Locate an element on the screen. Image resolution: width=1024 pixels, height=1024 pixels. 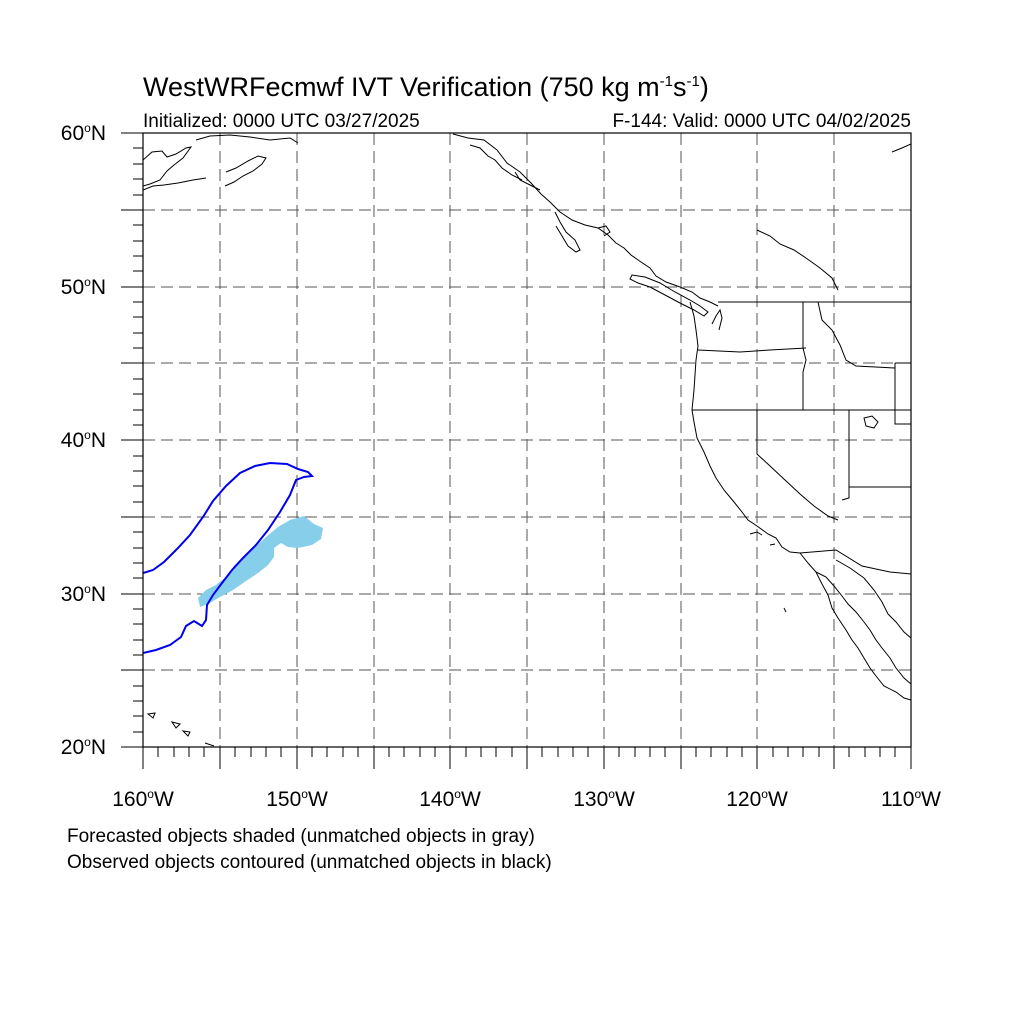
lon-label-150w: 150oW is located at coordinates (297, 799).